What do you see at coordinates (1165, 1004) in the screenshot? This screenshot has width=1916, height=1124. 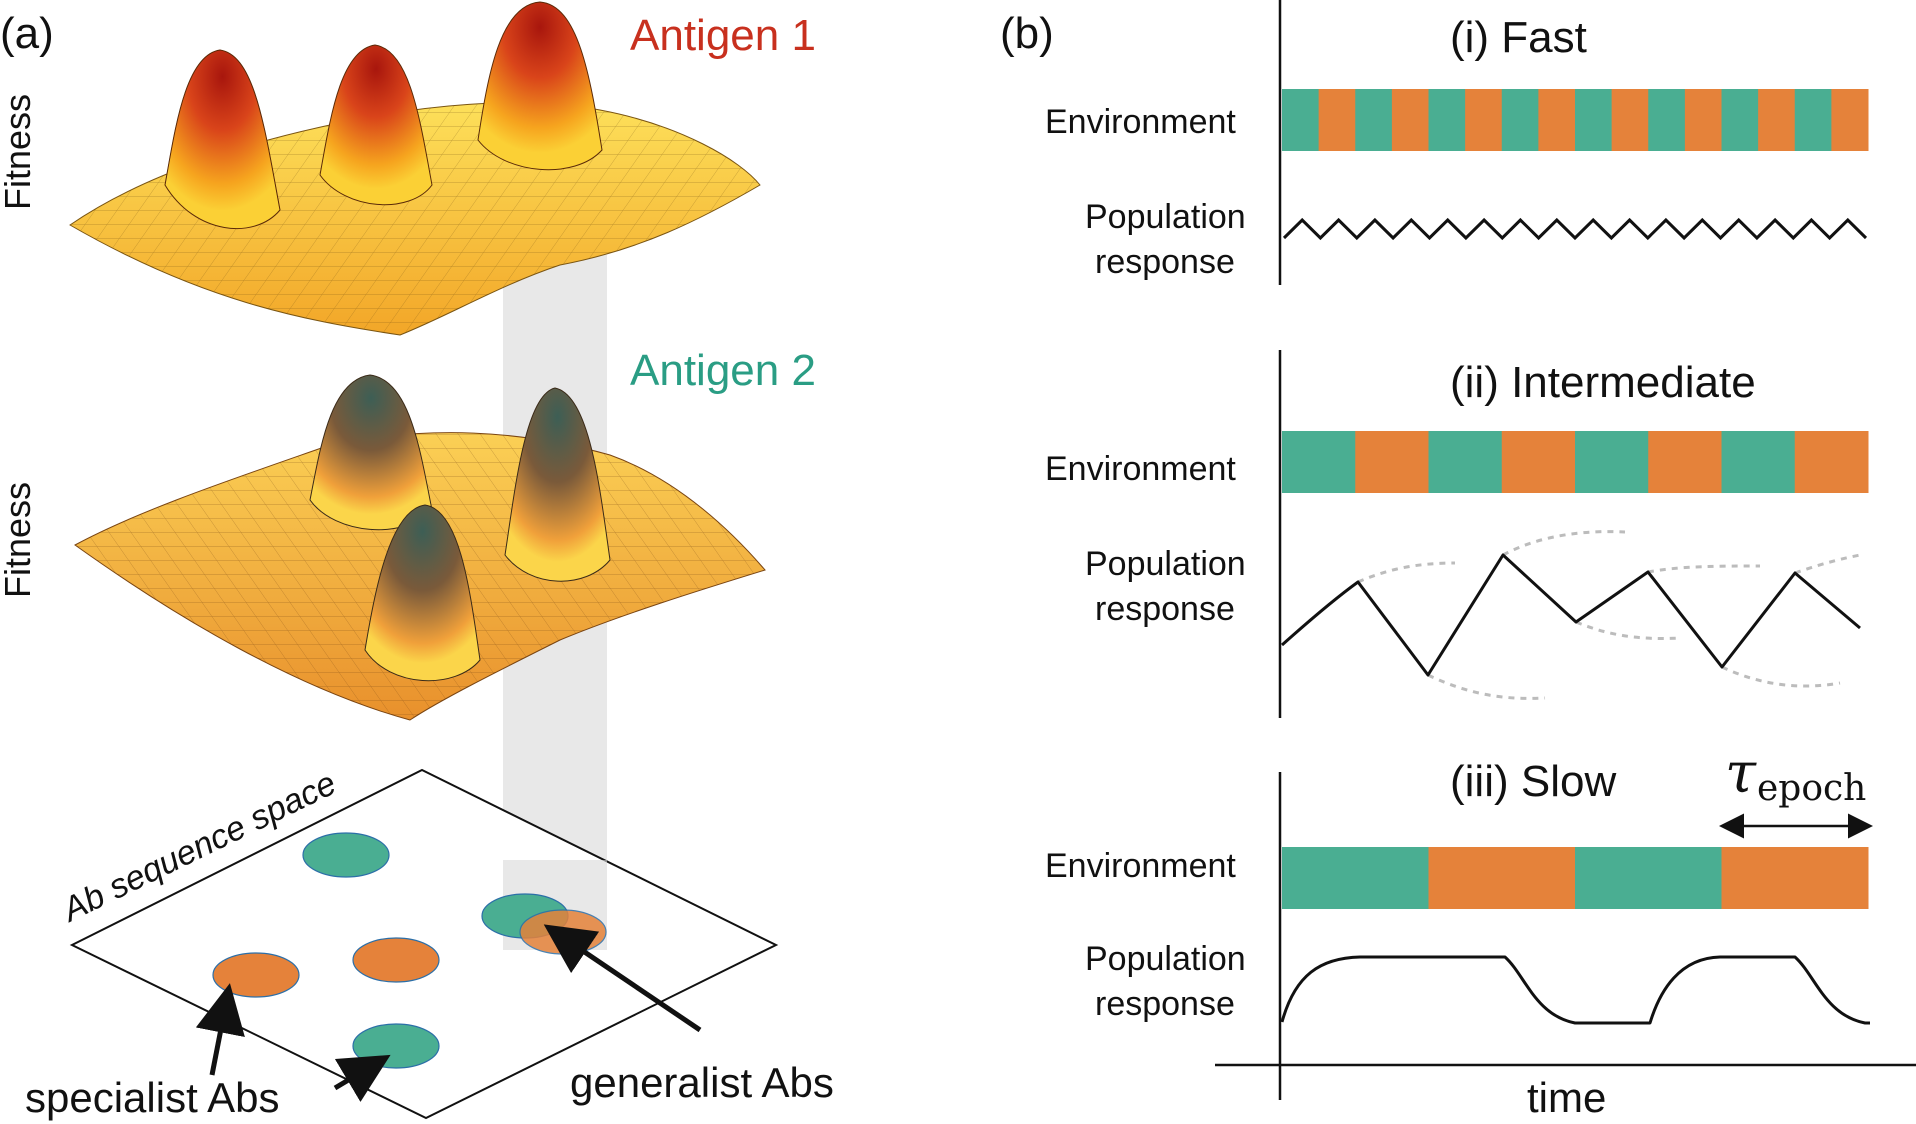 I see `slow-population-label-line2: response` at bounding box center [1165, 1004].